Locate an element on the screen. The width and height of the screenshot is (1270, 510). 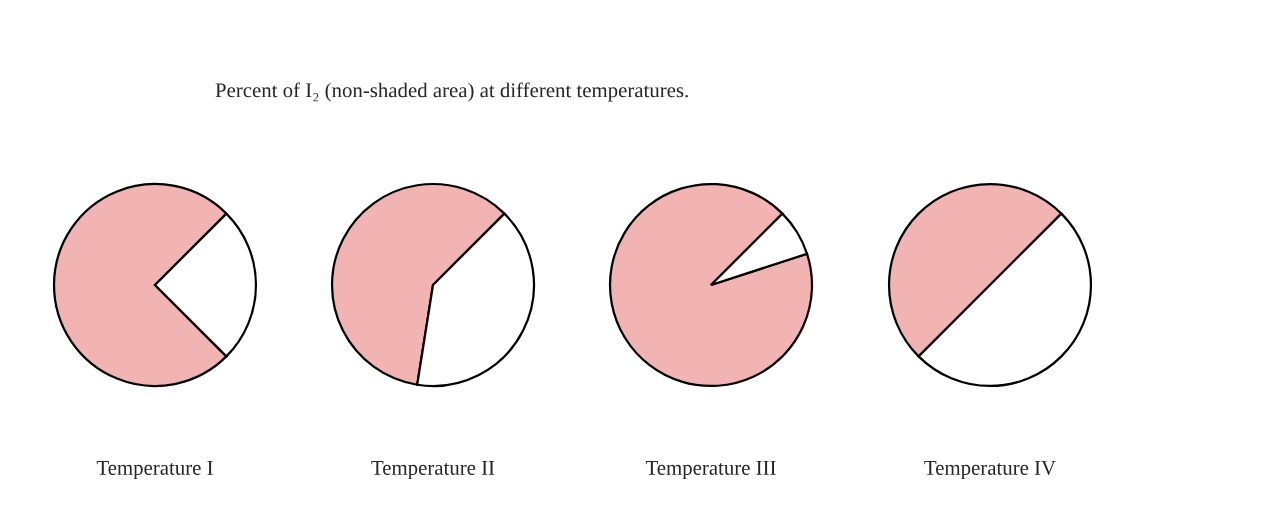
text: Temperature I is located at coordinates (154, 470).